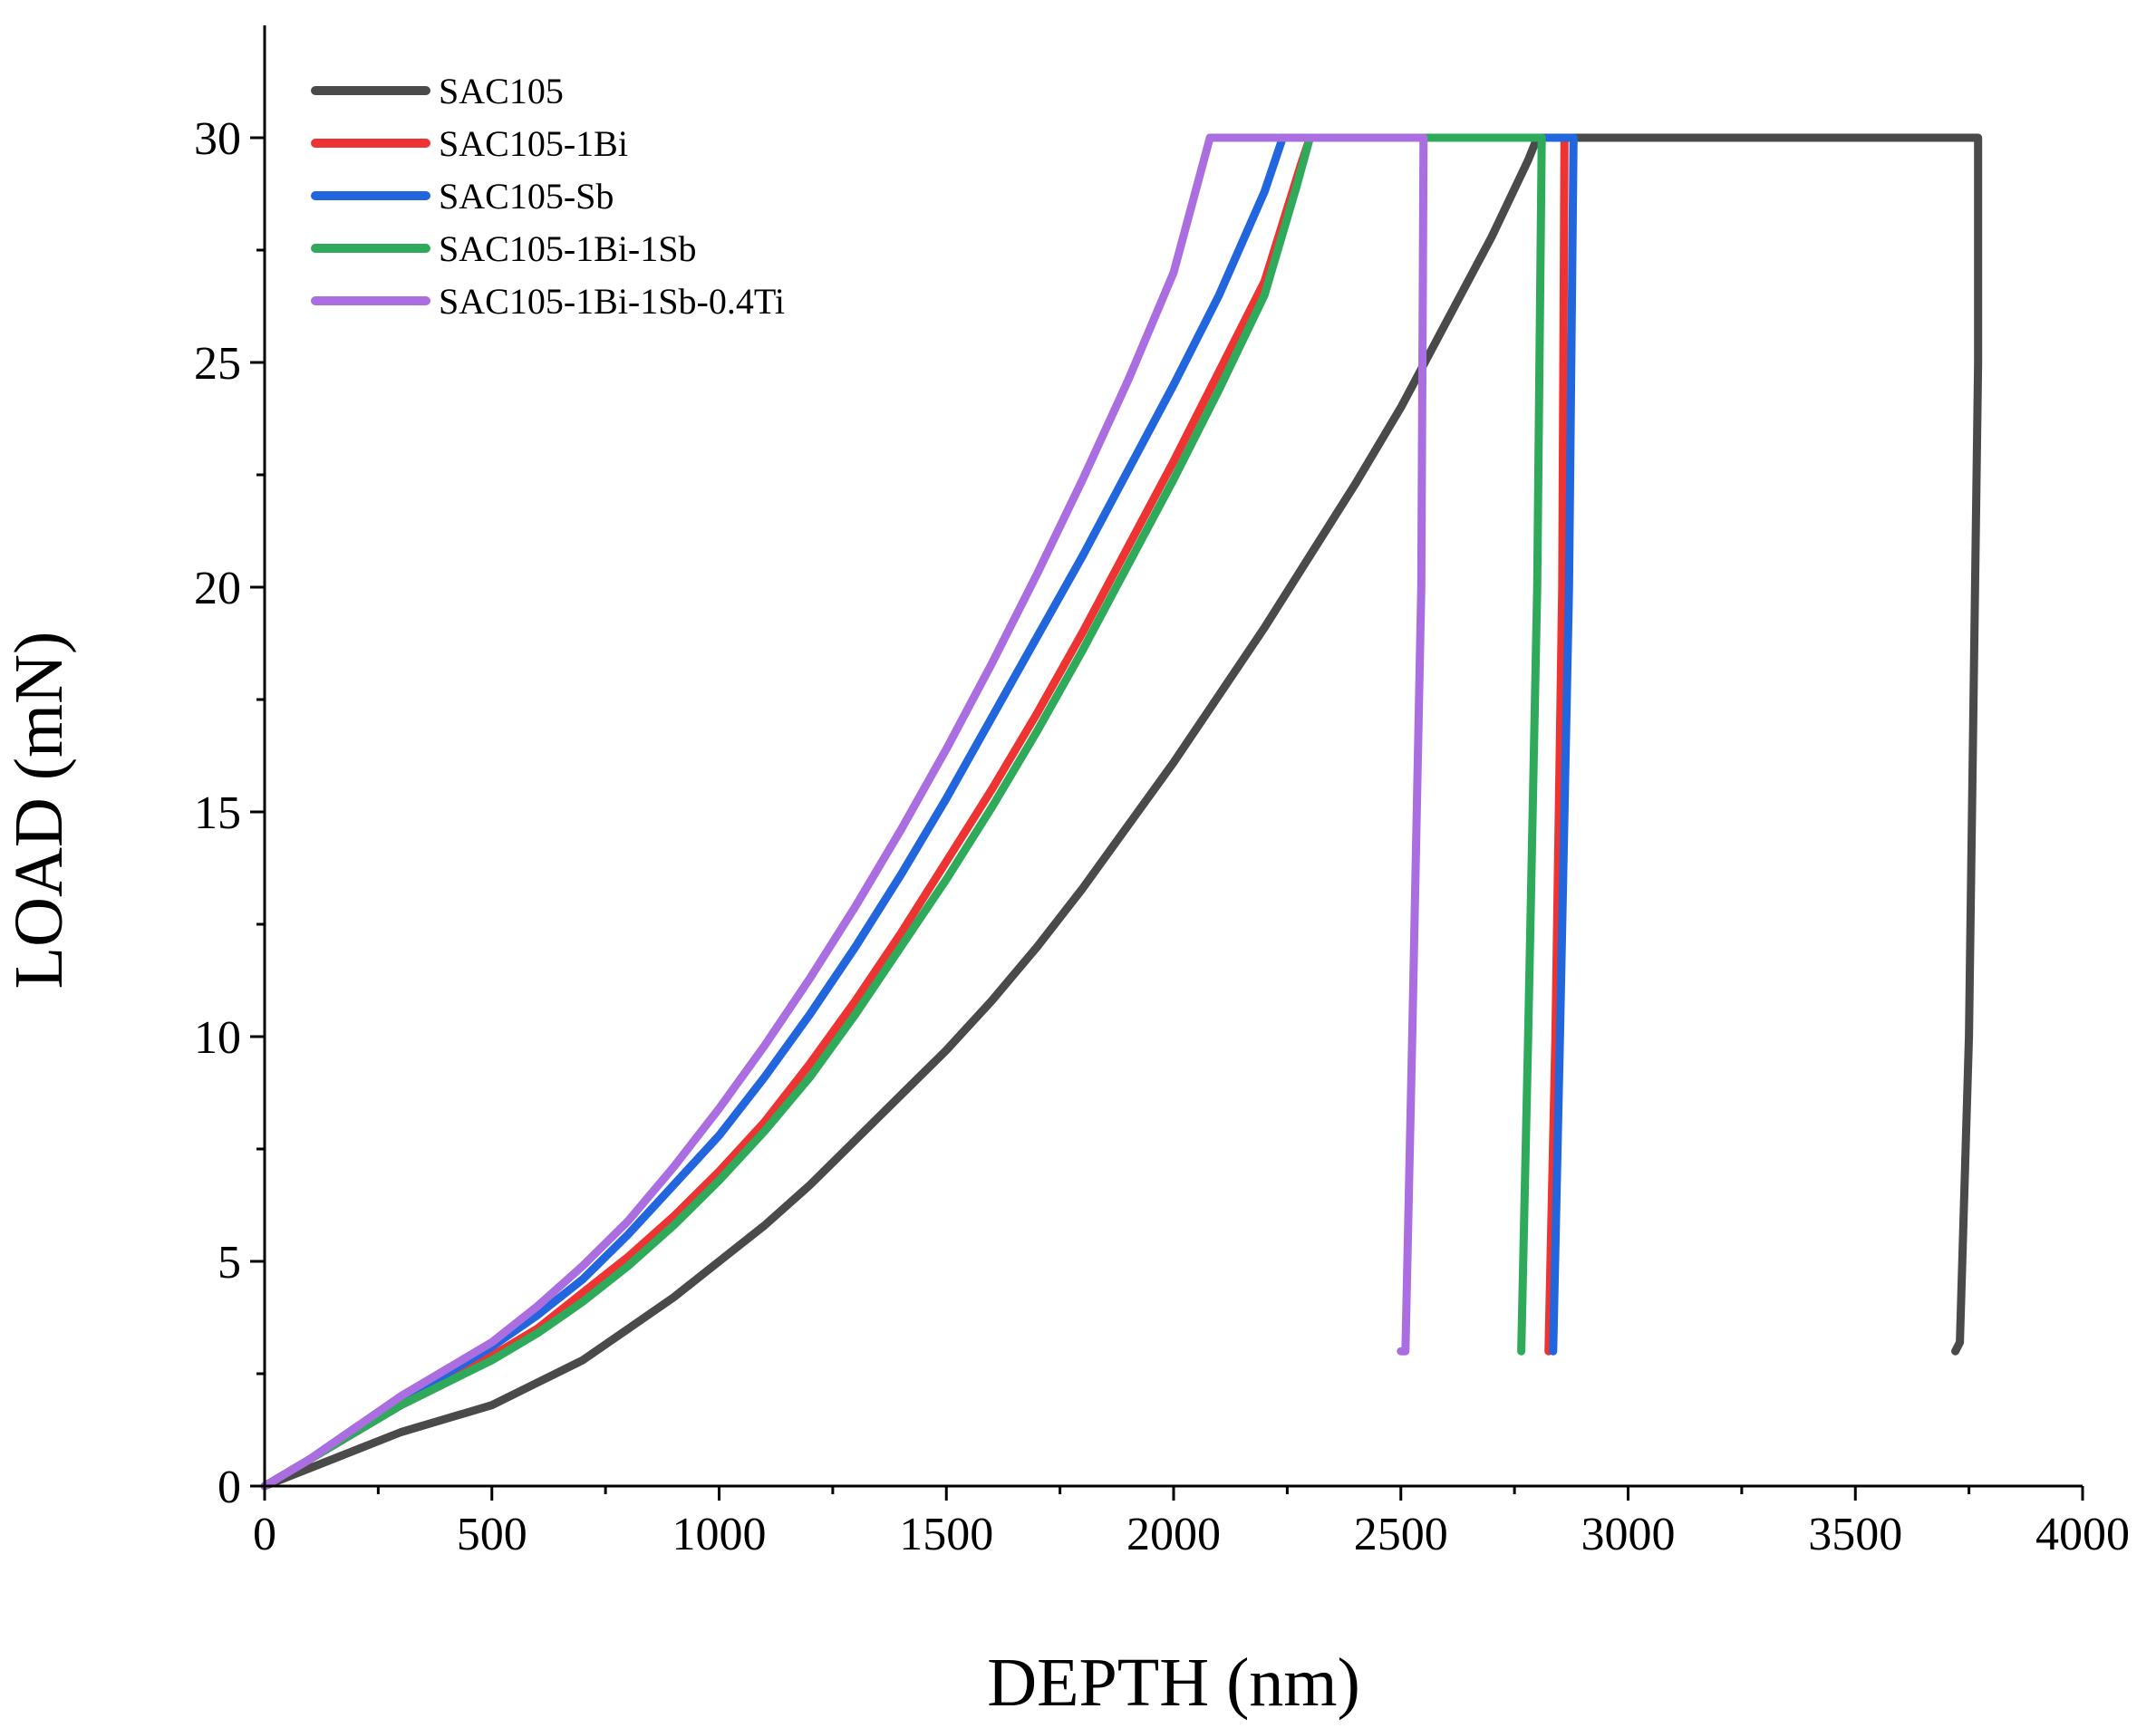 Image resolution: width=2156 pixels, height=1728 pixels. Describe the element at coordinates (1173, 1534) in the screenshot. I see `x-tick-label: 2000` at that location.